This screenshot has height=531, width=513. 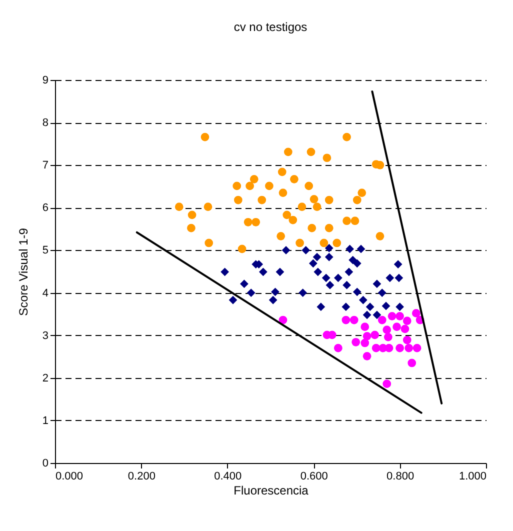 What do you see at coordinates (314, 476) in the screenshot?
I see `x-tick-label: 0.600` at bounding box center [314, 476].